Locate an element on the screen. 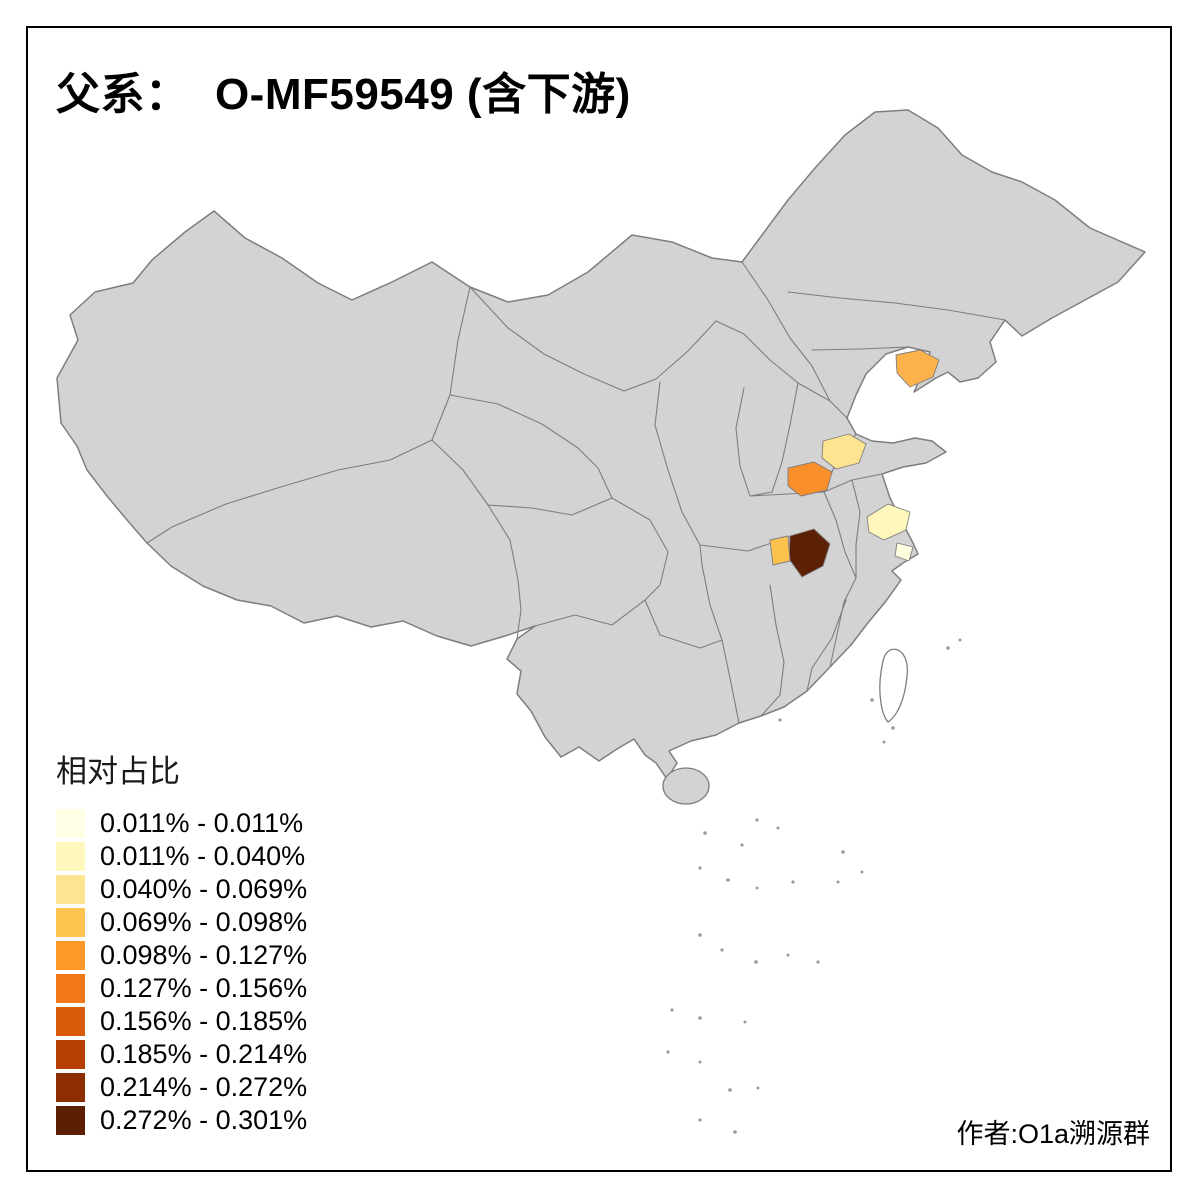 The image size is (1200, 1200). legend-item: 0.156% - 0.185% is located at coordinates (181, 1021).